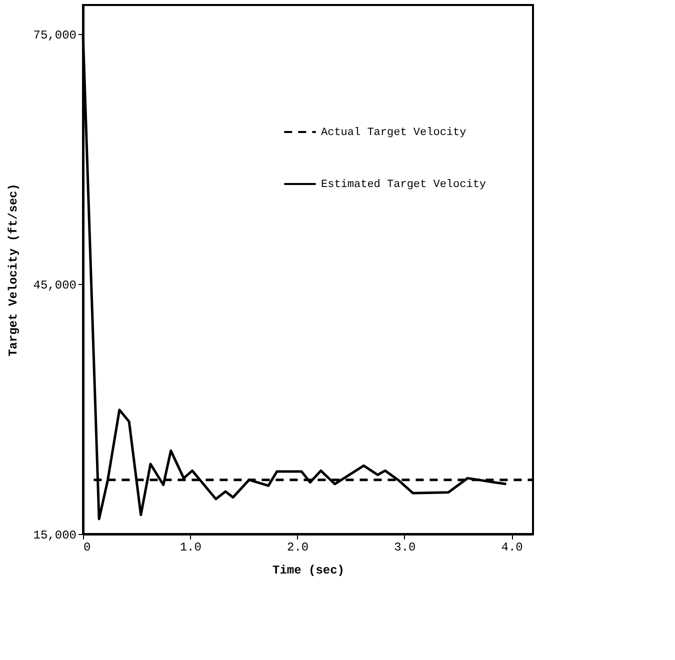 The height and width of the screenshot is (660, 675). Describe the element at coordinates (13, 270) in the screenshot. I see `y-axis-title: Target Velocity (ft/sec)` at that location.